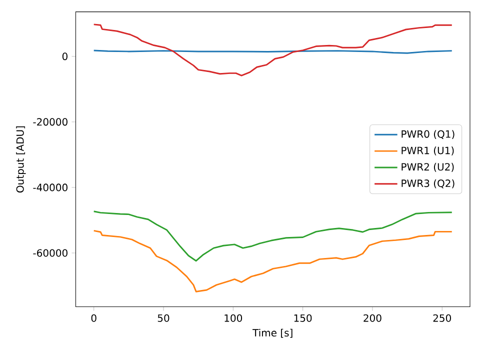 The image size is (483, 347). Describe the element at coordinates (272, 333) in the screenshot. I see `x-axis-title: Time [s]` at that location.